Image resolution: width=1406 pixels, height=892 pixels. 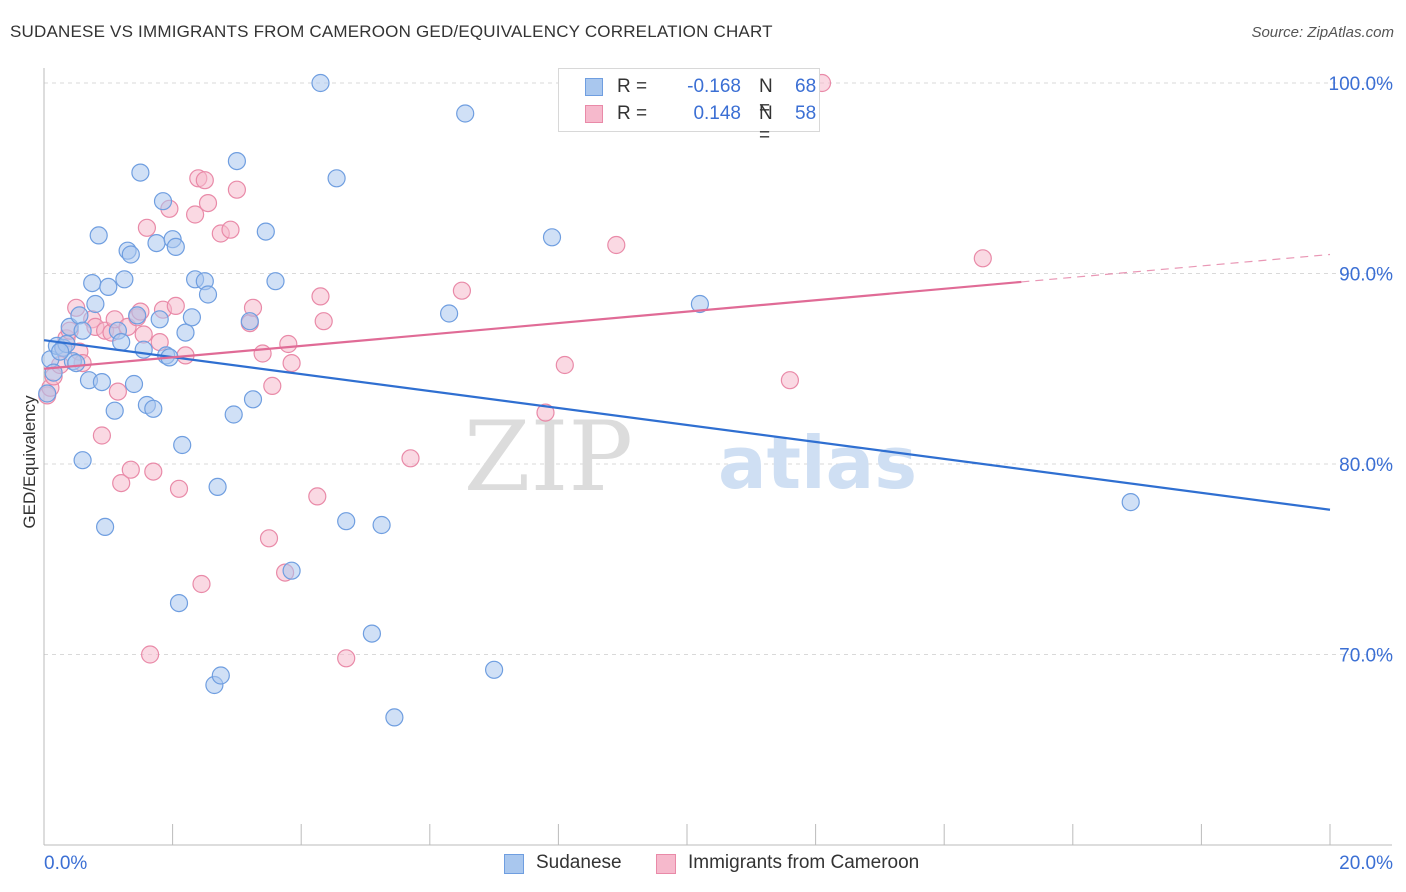 I want to click on legend-n-label: N =, so click(x=766, y=124).